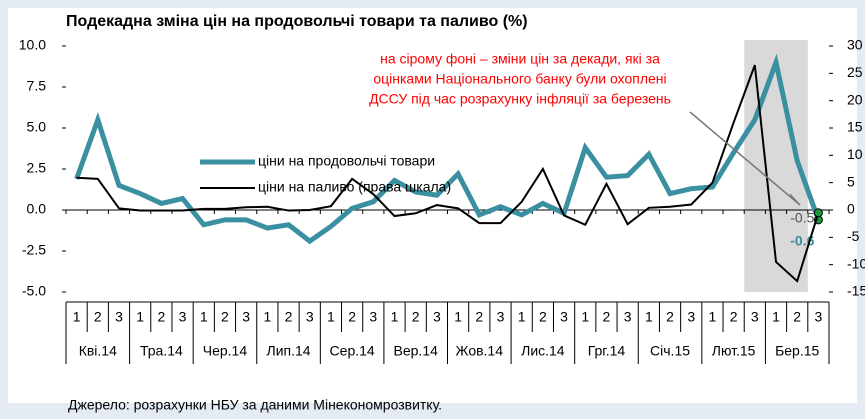 This screenshot has height=419, width=865. I want to click on y2-tick-label: 15, so click(855, 127).